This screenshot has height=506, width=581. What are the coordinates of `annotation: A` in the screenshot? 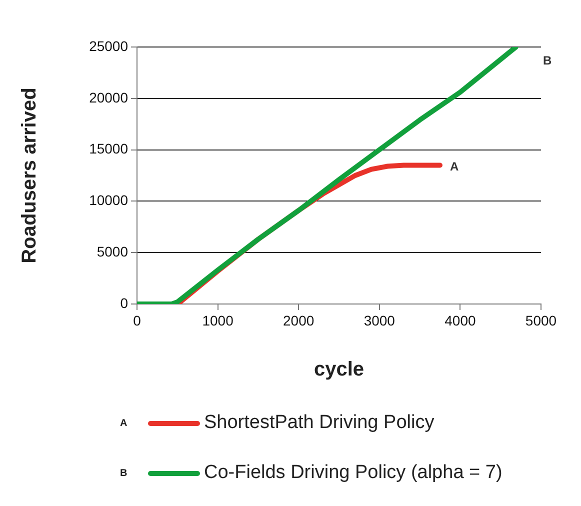 It's located at (454, 167).